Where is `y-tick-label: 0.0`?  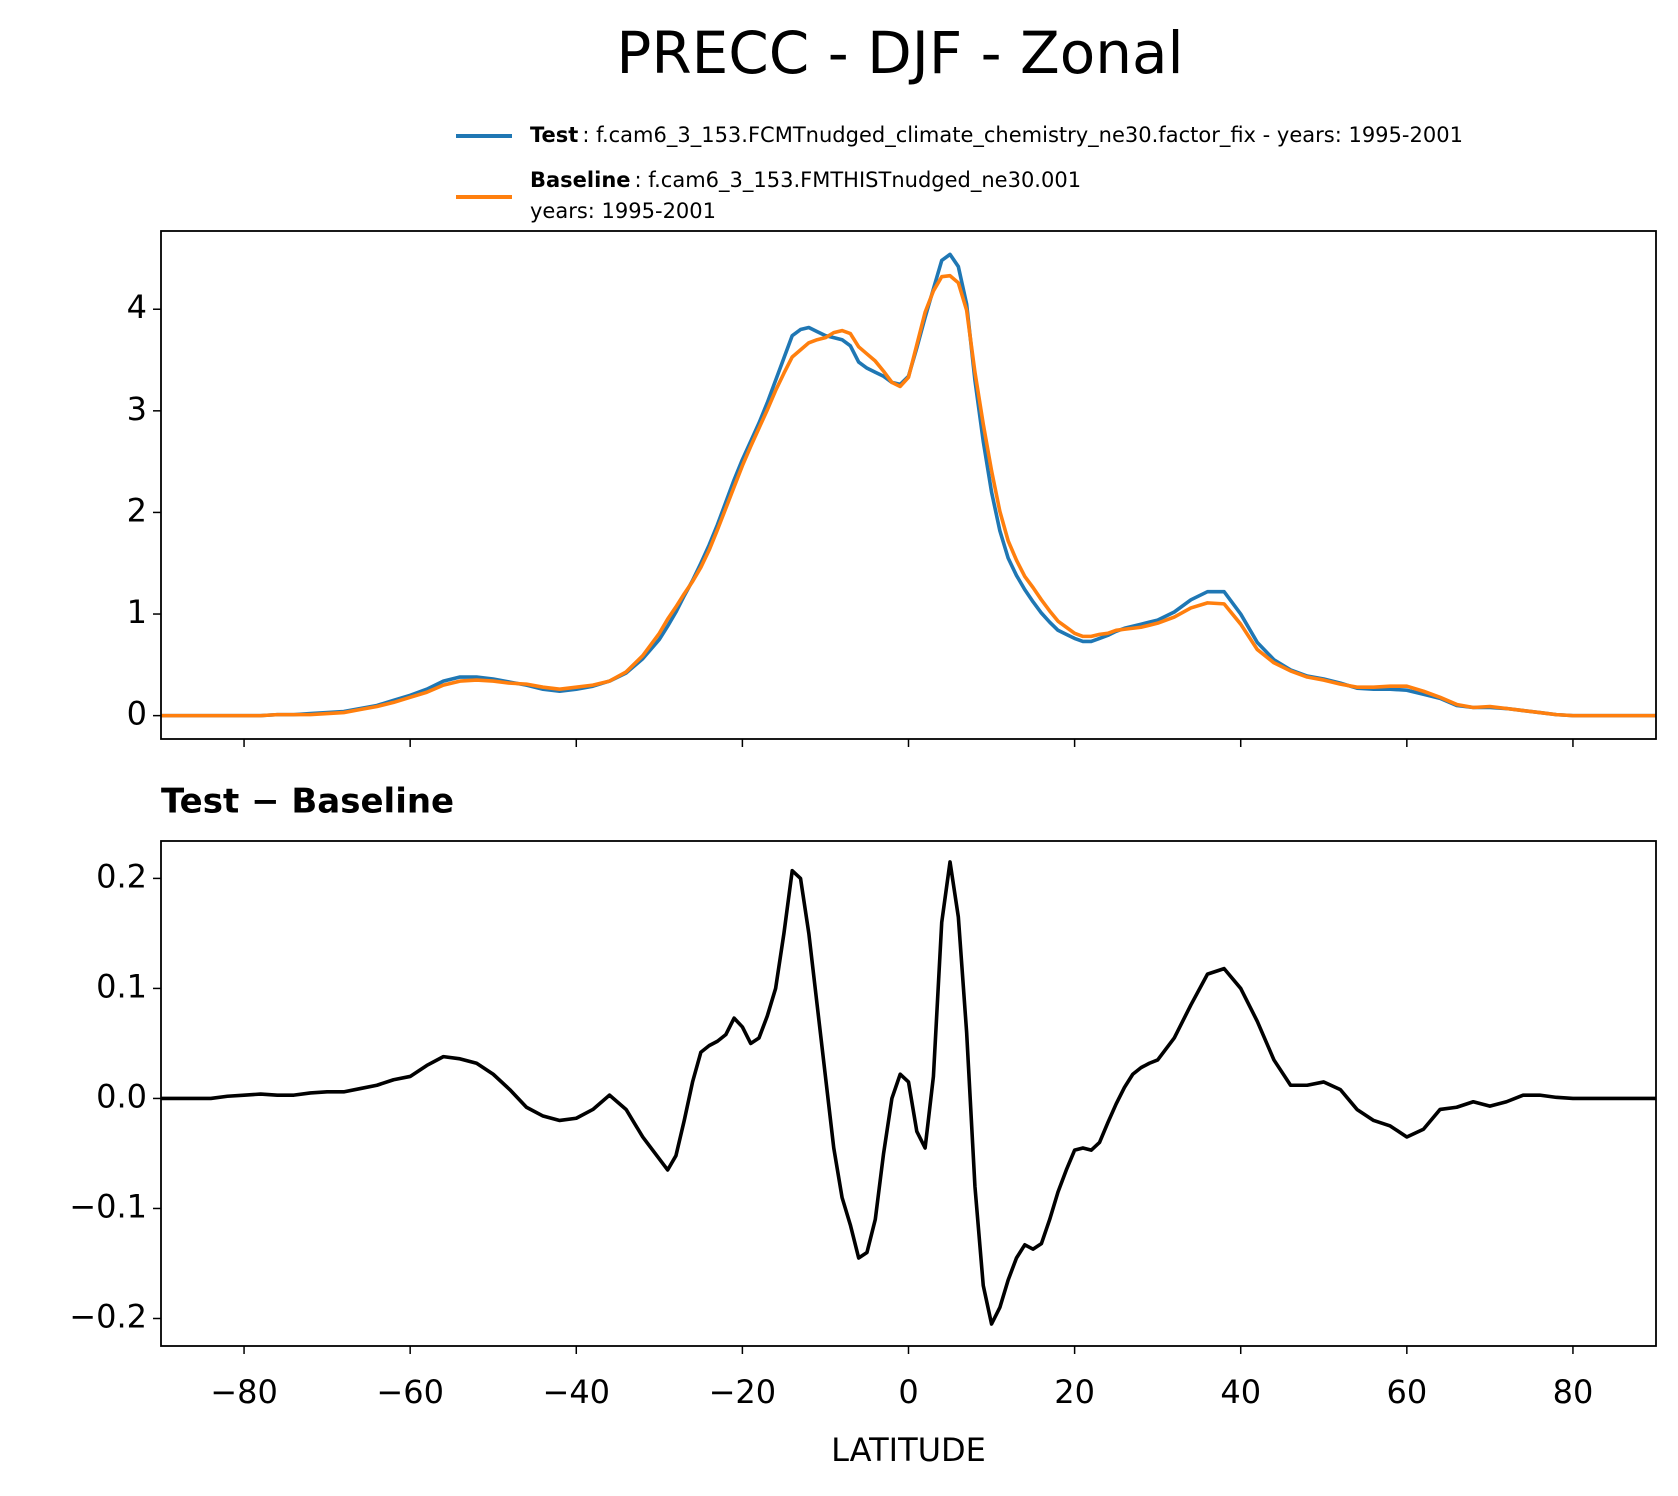
y-tick-label: 0.0 is located at coordinates (121, 1096).